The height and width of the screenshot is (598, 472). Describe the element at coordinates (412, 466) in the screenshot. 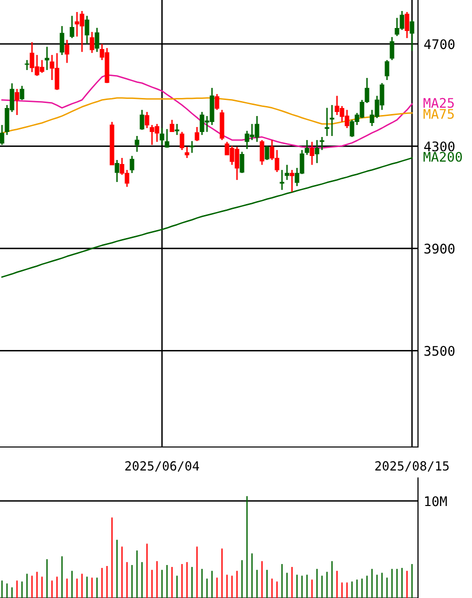

I see `x-tick-label: 2025/08/15` at that location.